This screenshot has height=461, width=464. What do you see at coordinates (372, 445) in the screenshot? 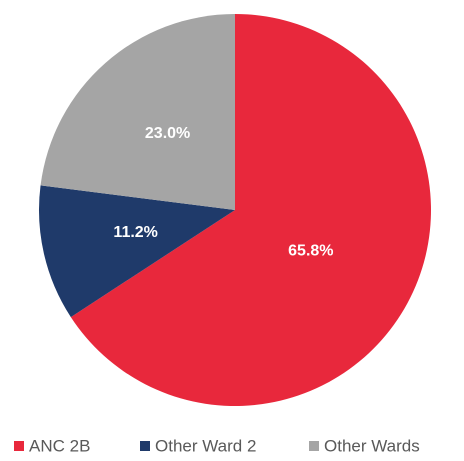
I see `legend-label: Other Wards` at bounding box center [372, 445].